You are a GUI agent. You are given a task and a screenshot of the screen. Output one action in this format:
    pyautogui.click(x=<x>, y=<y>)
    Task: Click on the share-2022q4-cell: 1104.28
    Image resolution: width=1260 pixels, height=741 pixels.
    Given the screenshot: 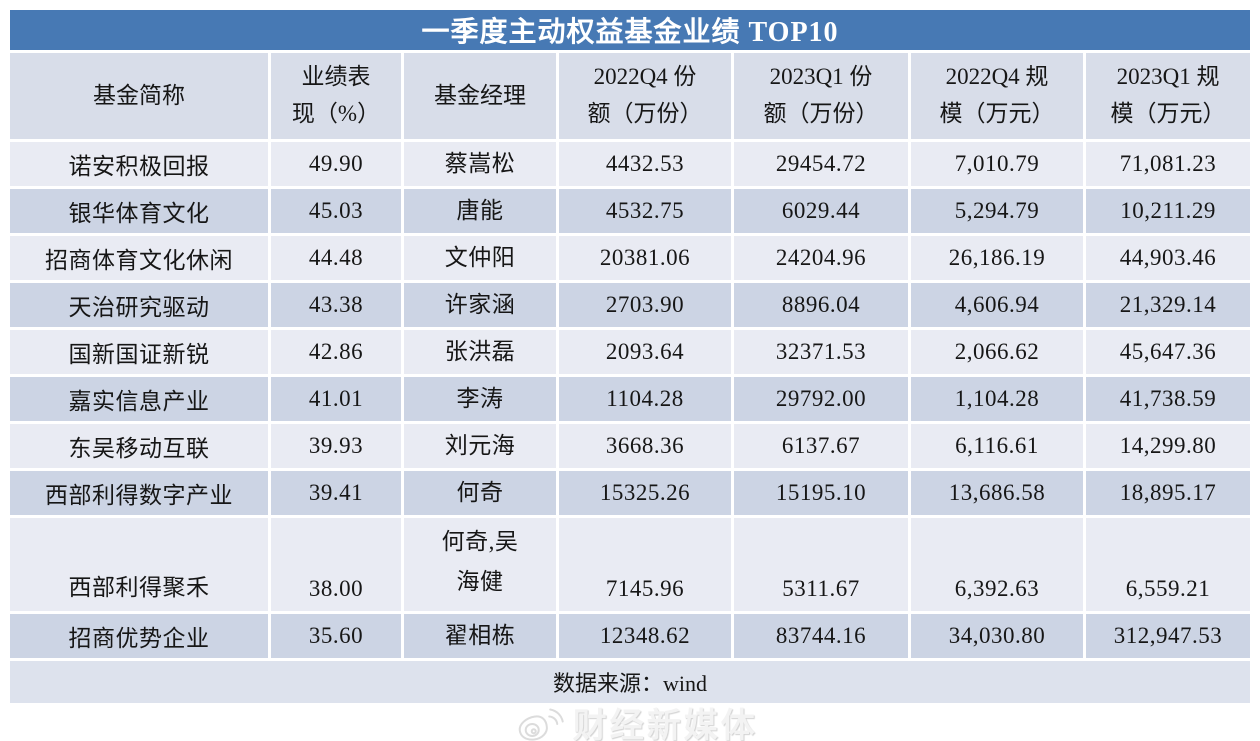 What is the action you would take?
    pyautogui.click(x=645, y=399)
    